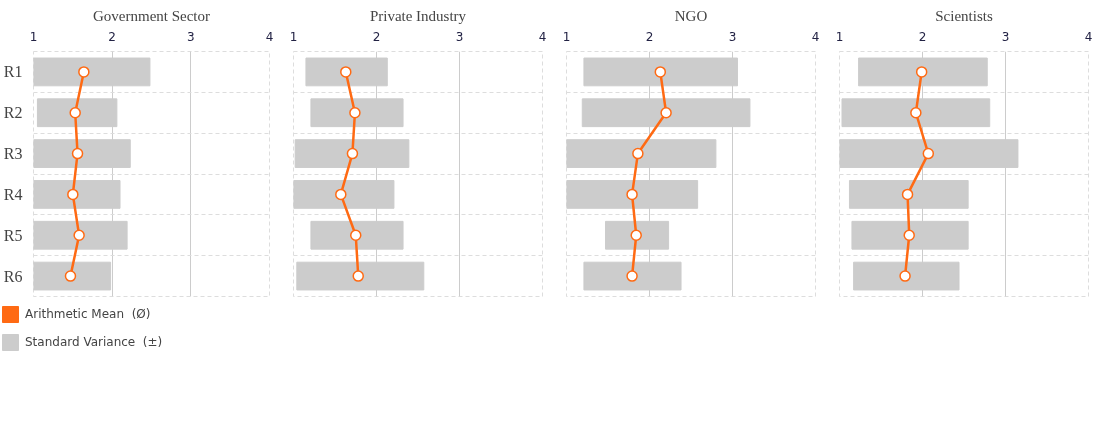 This screenshot has width=1107, height=432. Describe the element at coordinates (13, 194) in the screenshot. I see `y-tick-label: R4` at that location.